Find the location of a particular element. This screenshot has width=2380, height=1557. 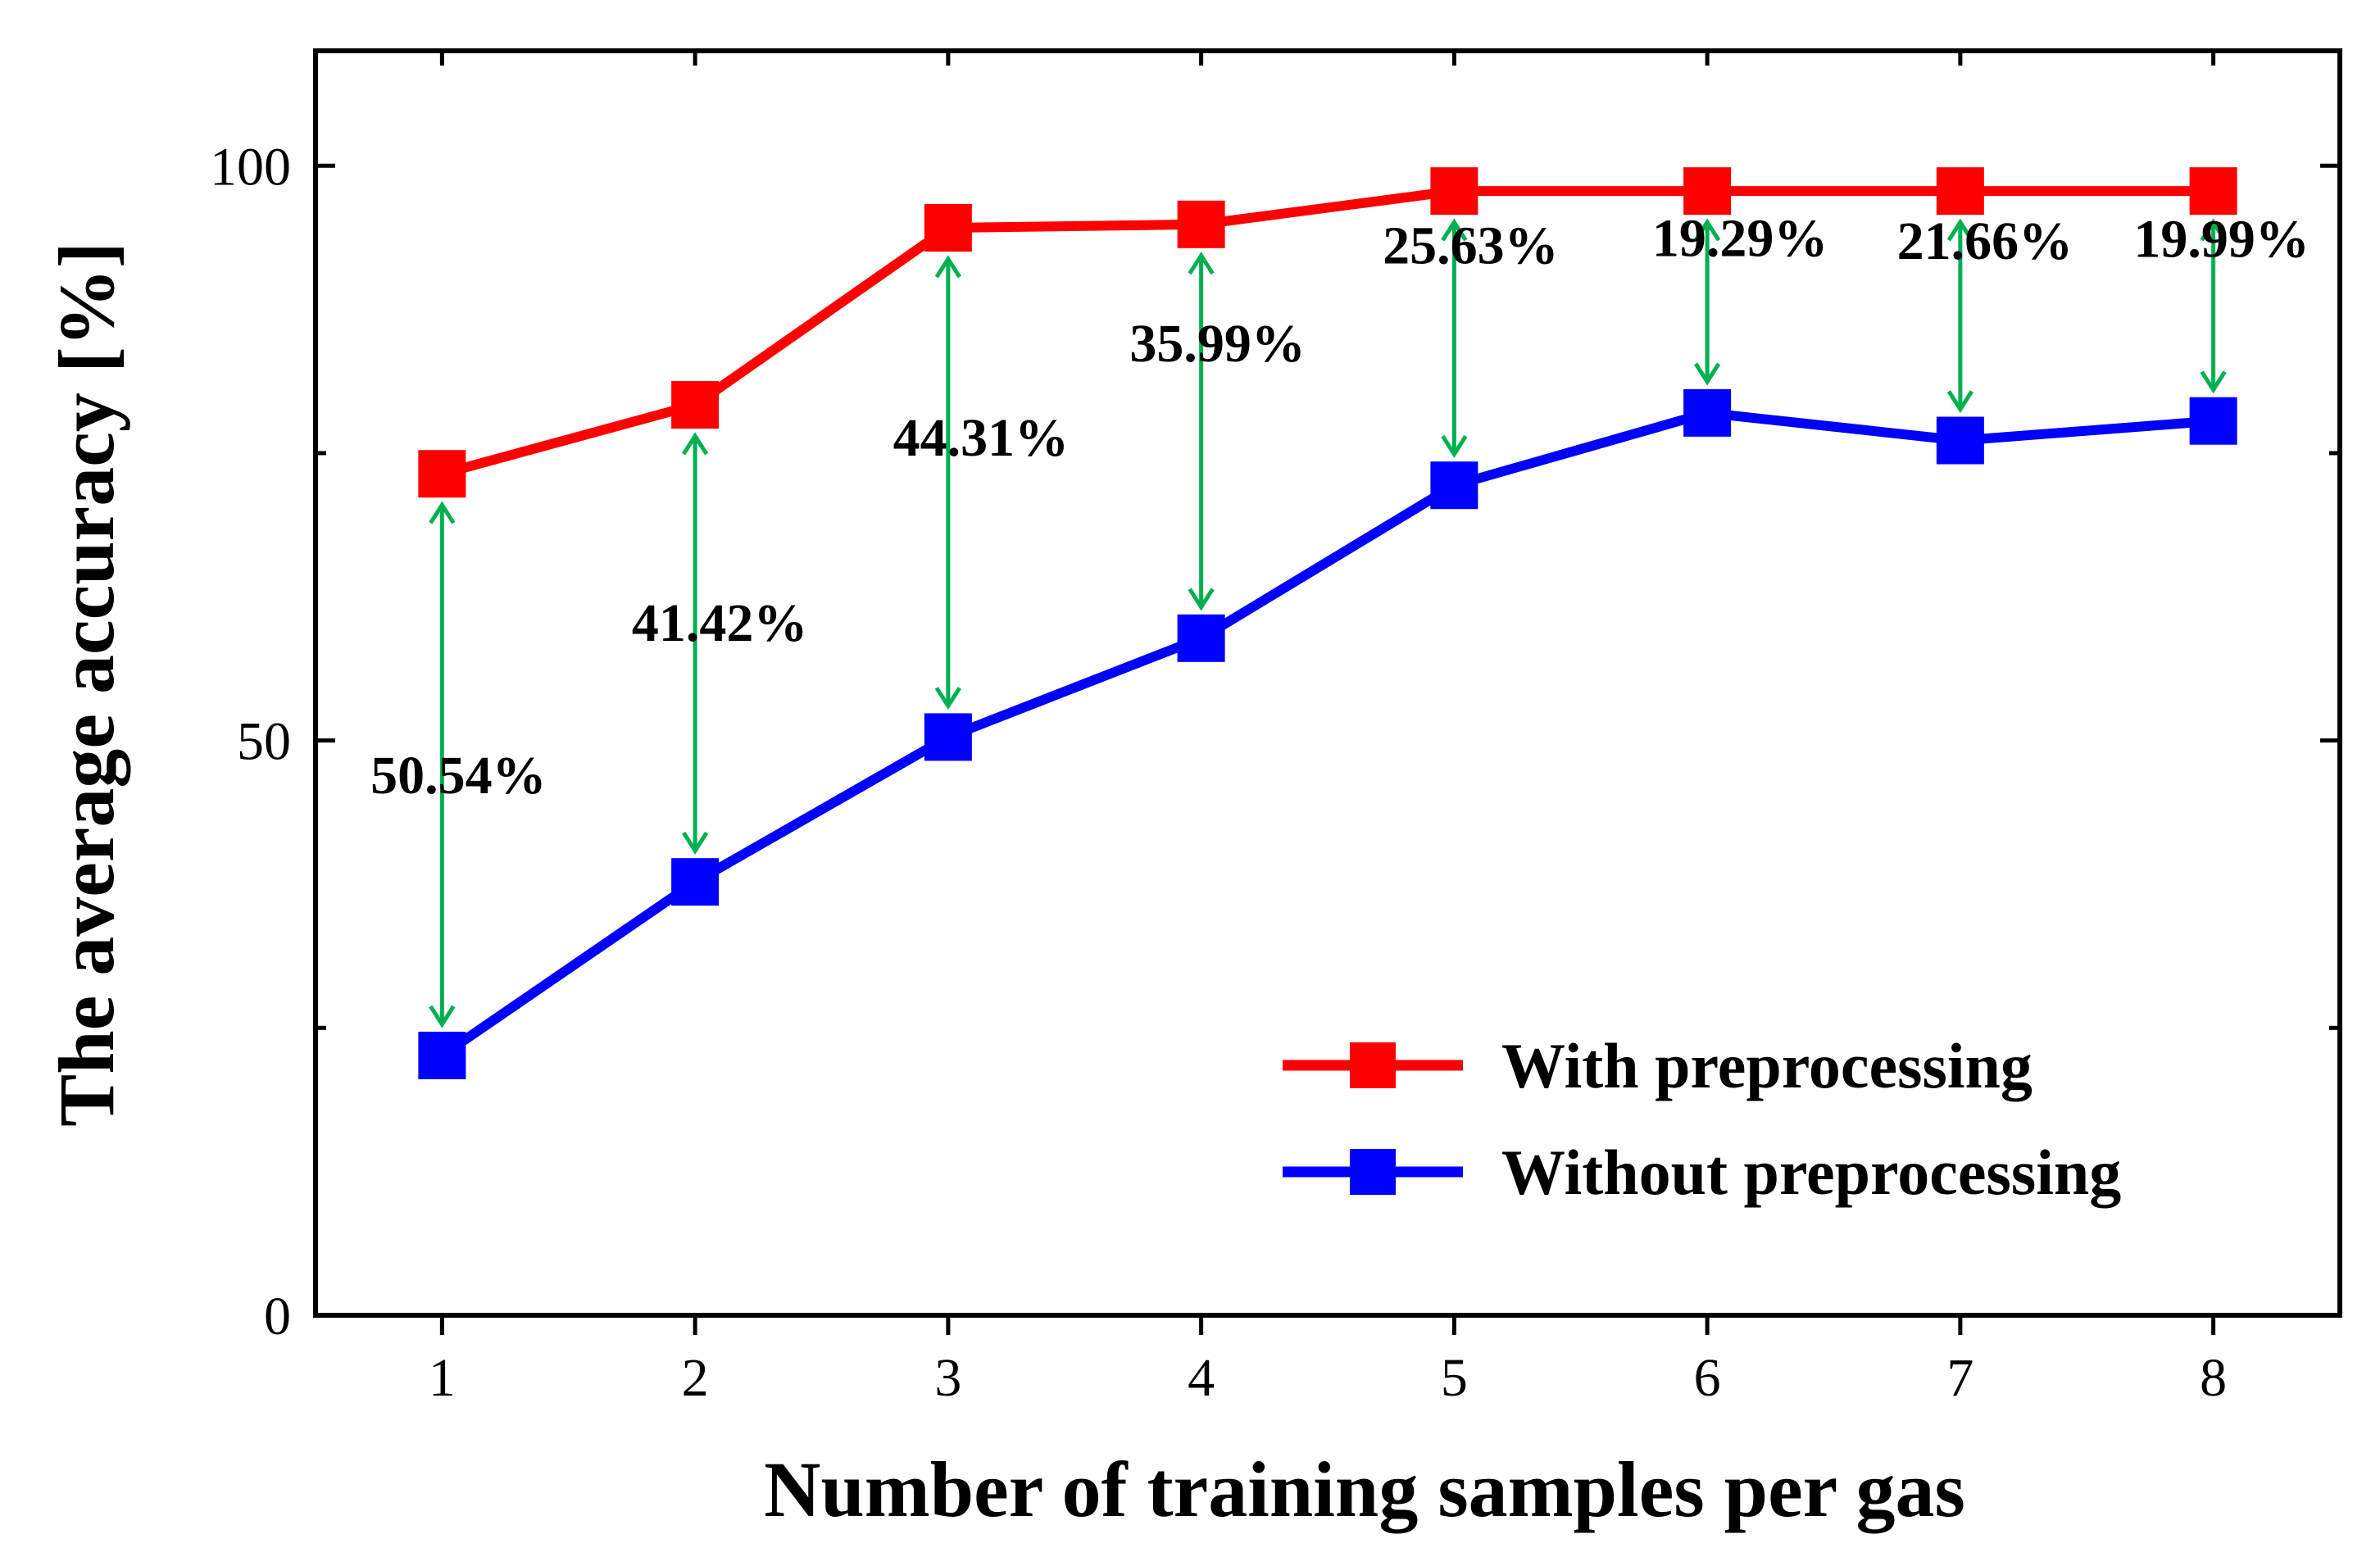

diff-label: 19.29% is located at coordinates (1740, 239).